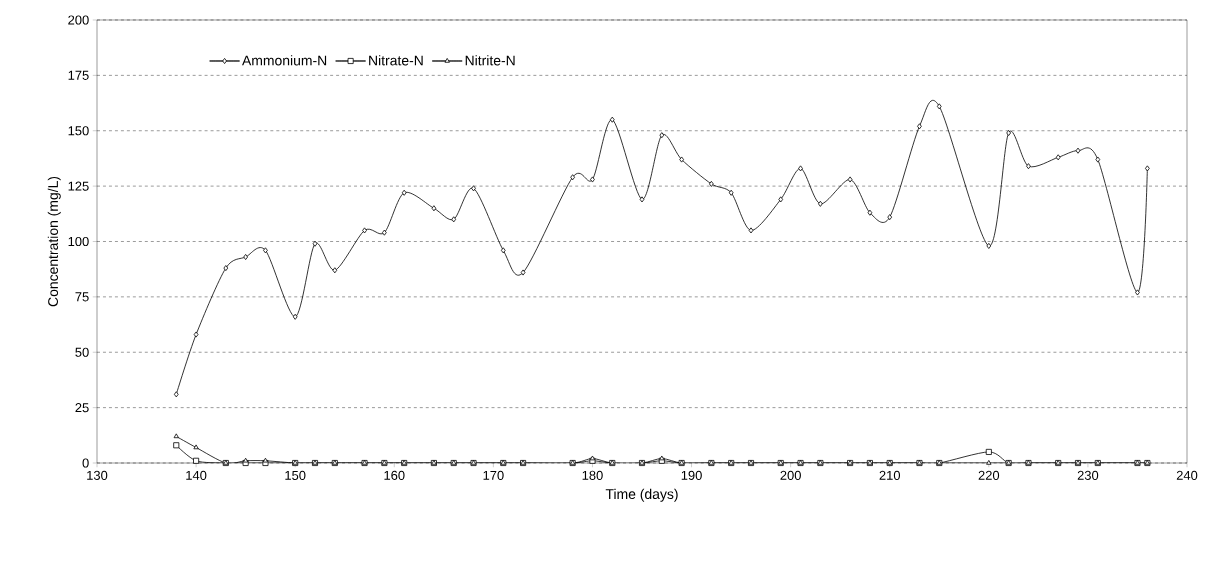  What do you see at coordinates (691, 475) in the screenshot?
I see `x-tick-label: 190` at bounding box center [691, 475].